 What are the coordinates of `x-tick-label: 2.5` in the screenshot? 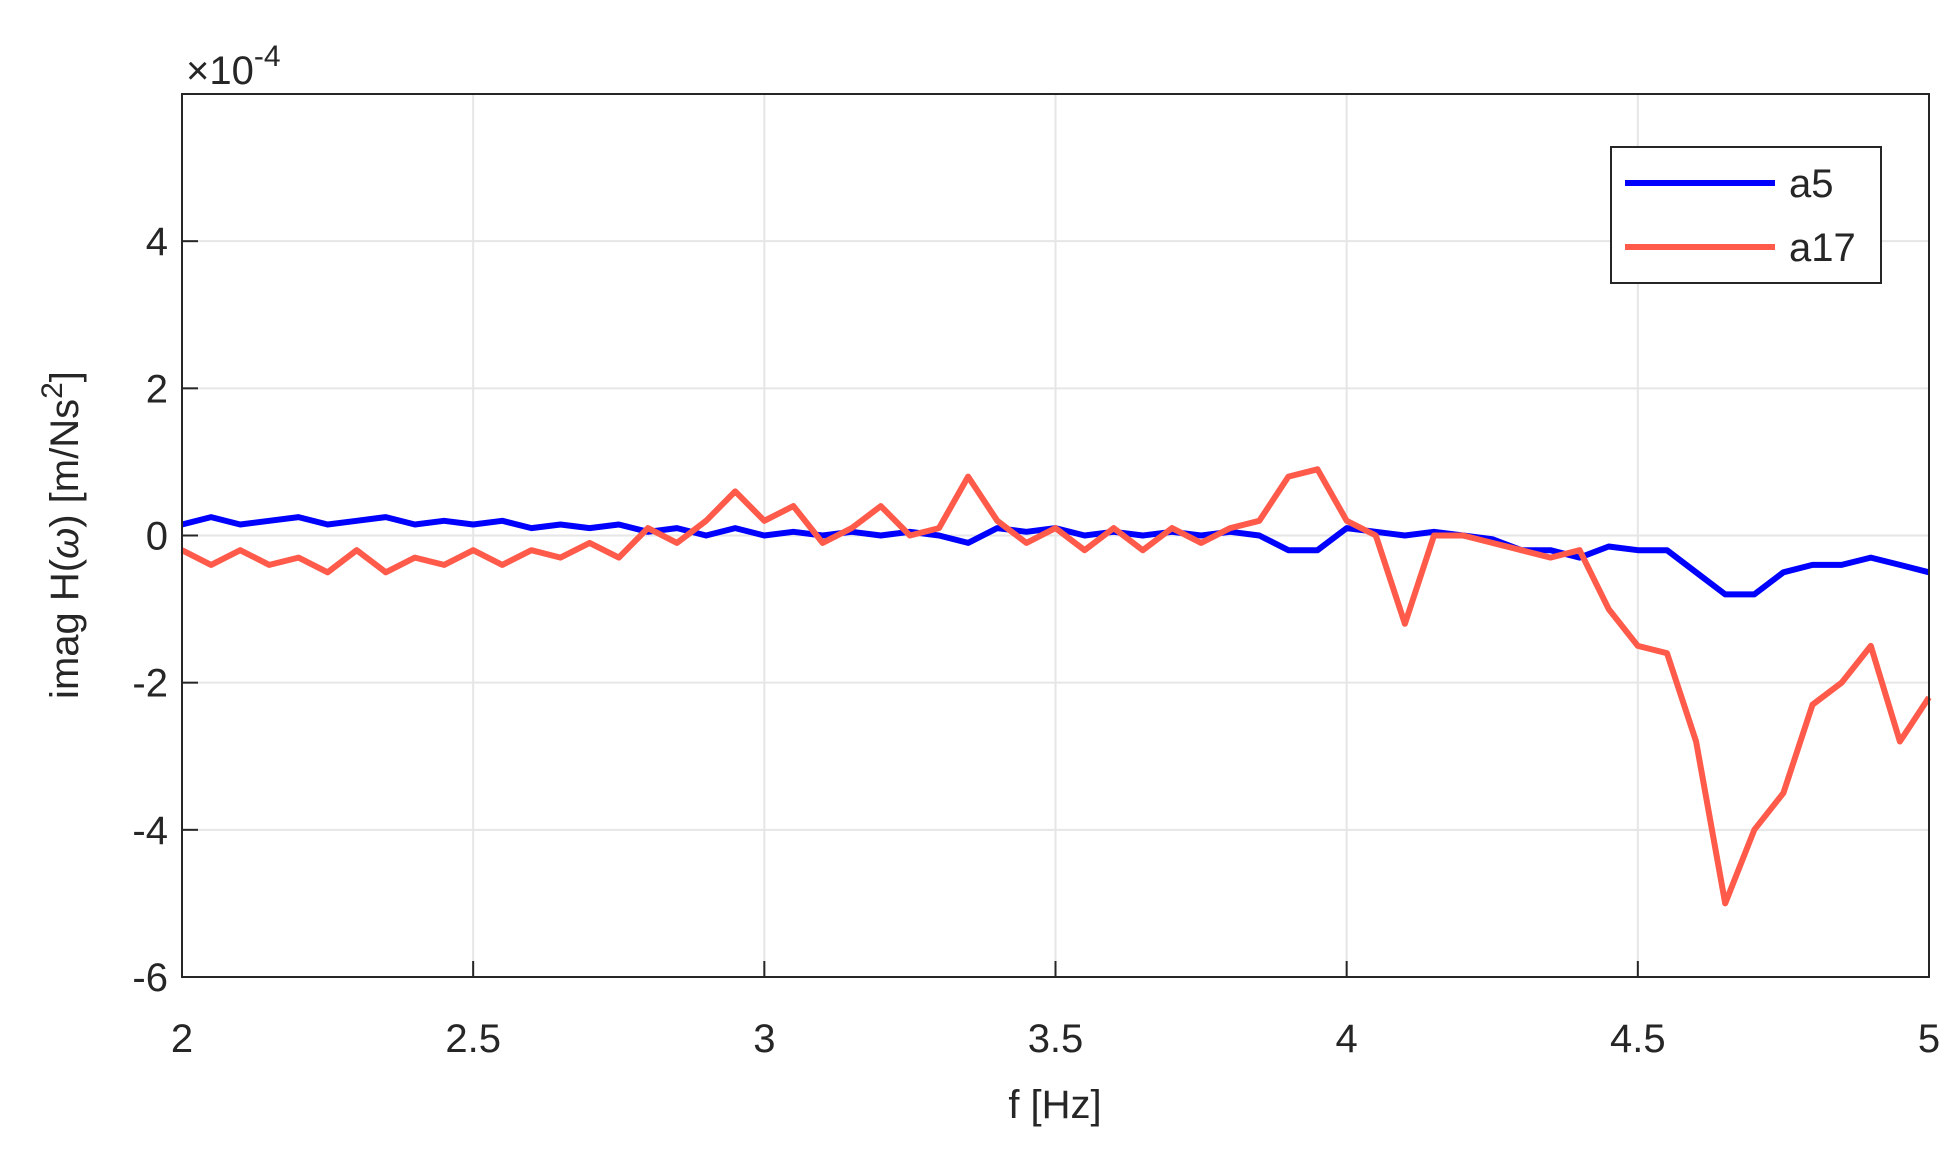 It's located at (473, 1039).